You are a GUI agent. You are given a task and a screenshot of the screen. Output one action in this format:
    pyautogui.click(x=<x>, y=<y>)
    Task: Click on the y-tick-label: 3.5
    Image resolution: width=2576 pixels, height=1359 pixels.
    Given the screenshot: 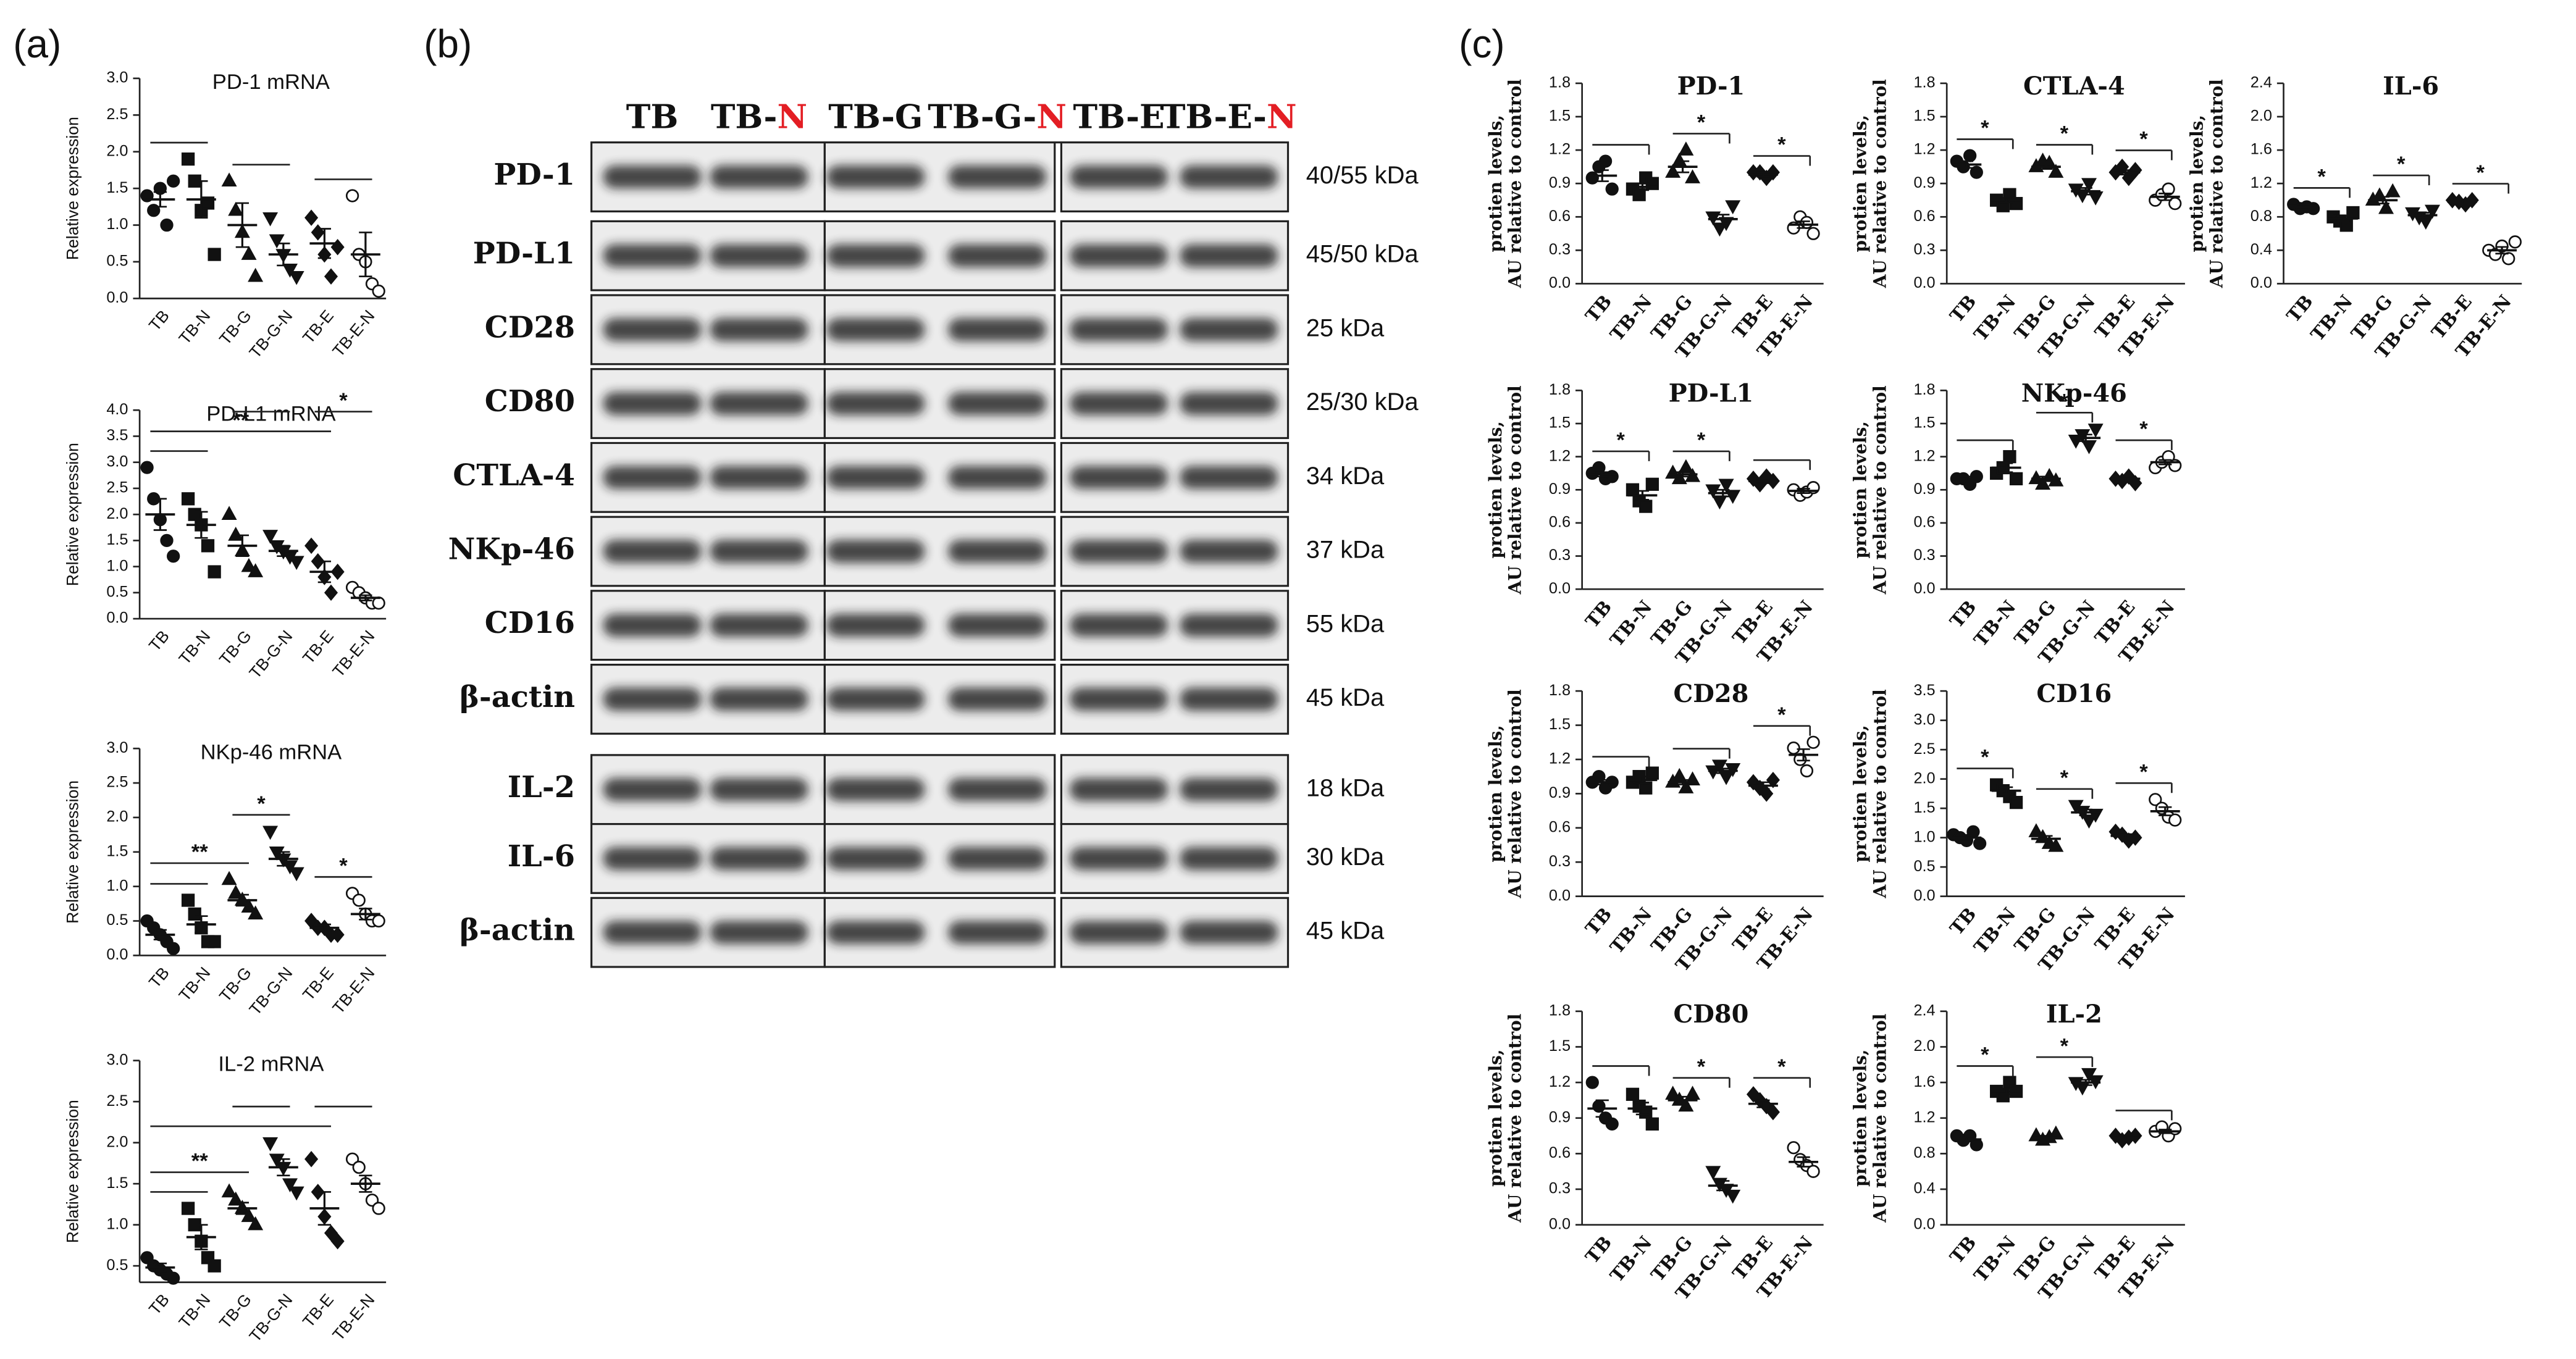 What is the action you would take?
    pyautogui.click(x=1924, y=690)
    